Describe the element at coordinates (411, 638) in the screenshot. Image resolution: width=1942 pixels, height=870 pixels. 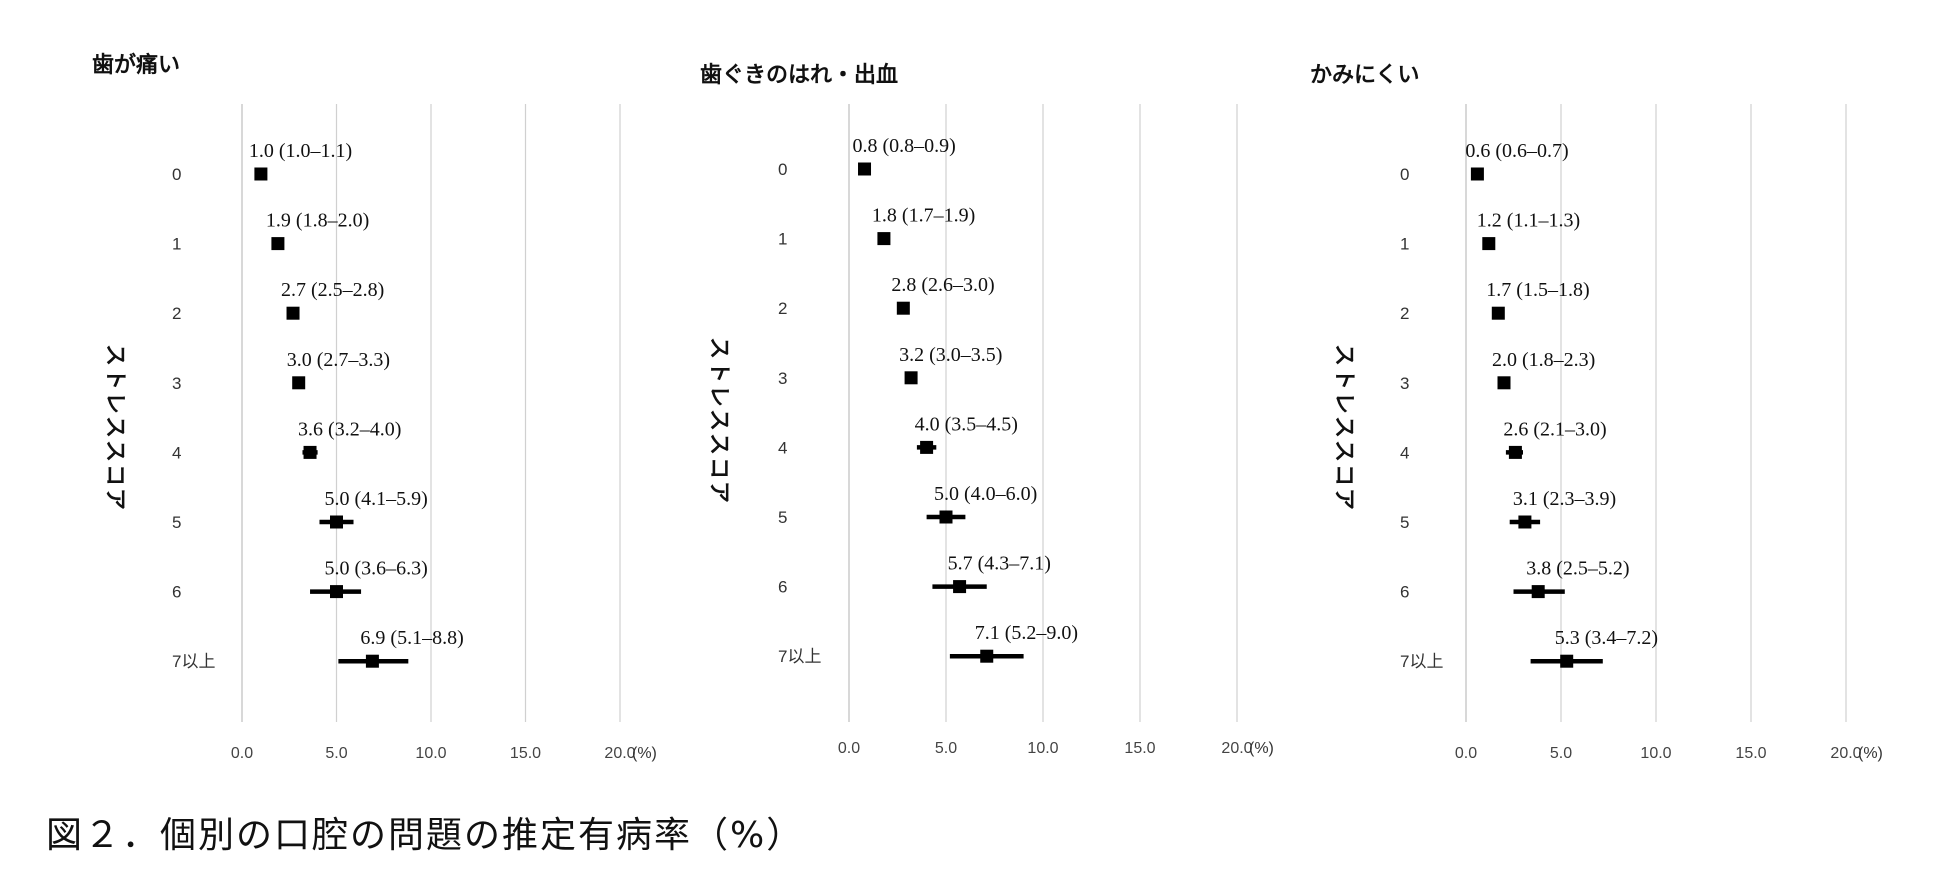
I see `data-label: 6.9 (5.1–8.8)` at that location.